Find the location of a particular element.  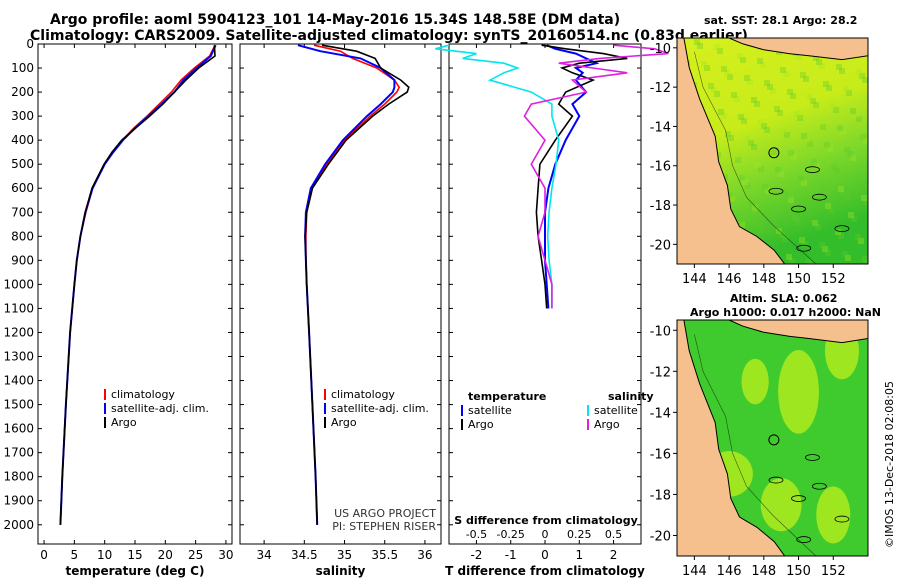

map-frame is located at coordinates (772, 438).